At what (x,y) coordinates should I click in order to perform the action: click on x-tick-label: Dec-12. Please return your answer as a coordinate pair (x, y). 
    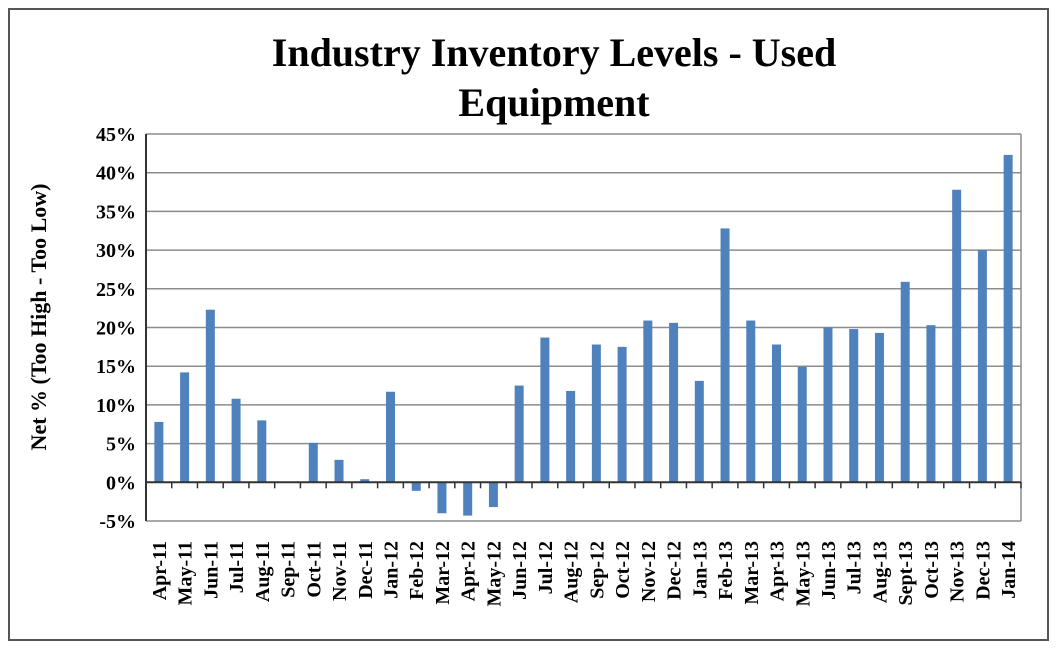
    Looking at the image, I should click on (675, 570).